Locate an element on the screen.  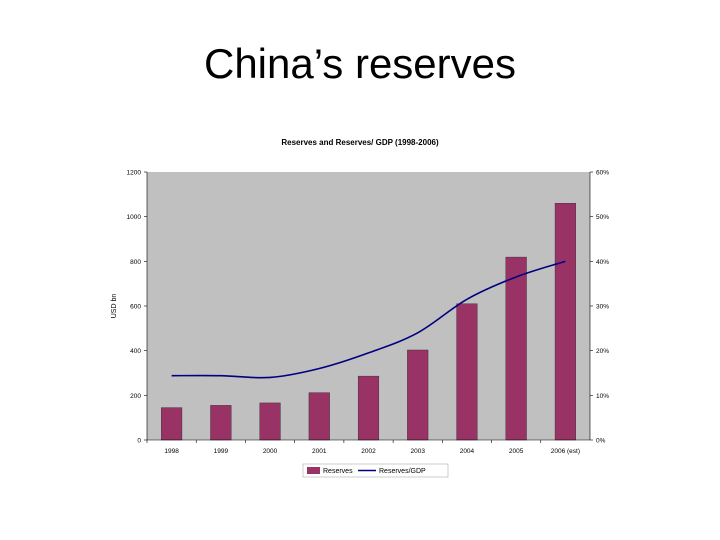
legend-swatch-reserves is located at coordinates (313, 470).